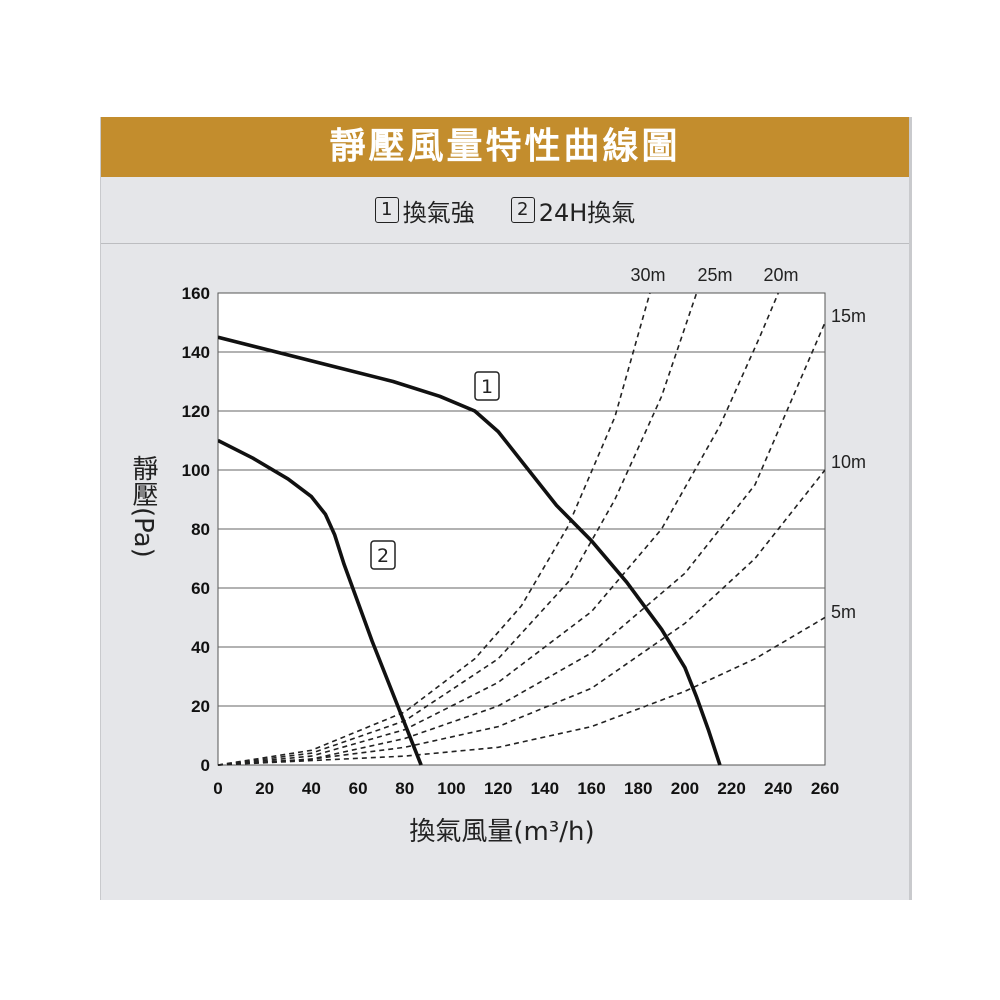 This screenshot has height=1000, width=1000. I want to click on y-tick-label: 100, so click(196, 470).